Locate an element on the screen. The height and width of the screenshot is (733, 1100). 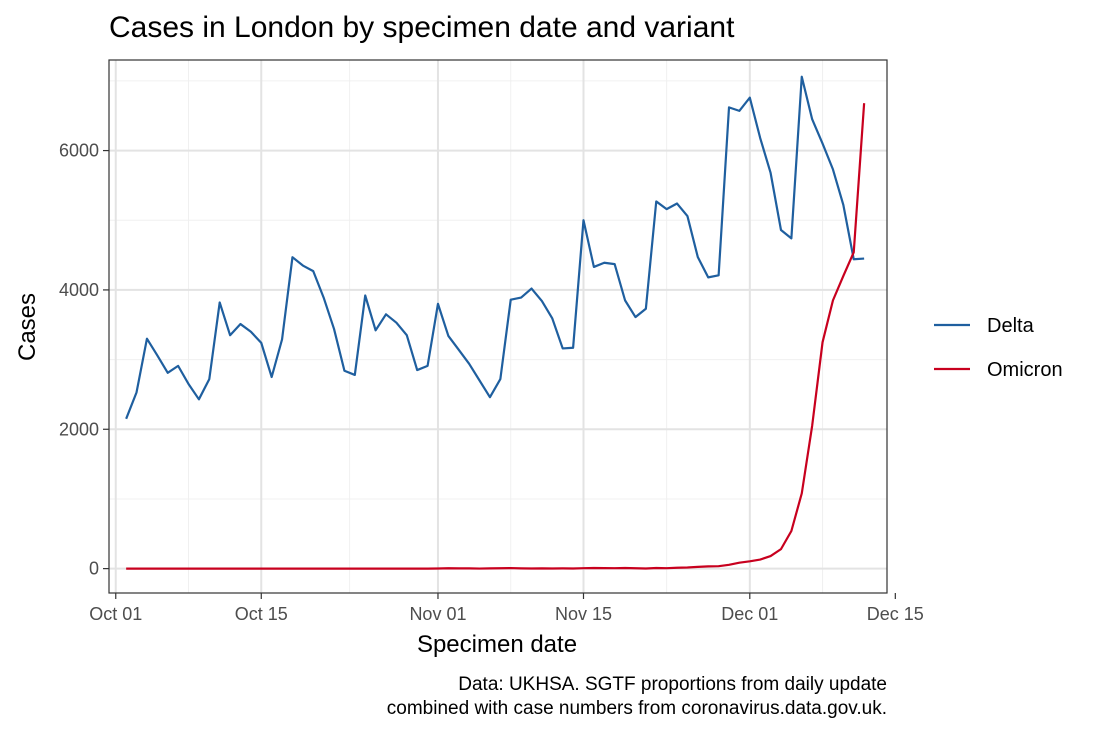
x-tick-label: Dec 15 is located at coordinates (895, 614).